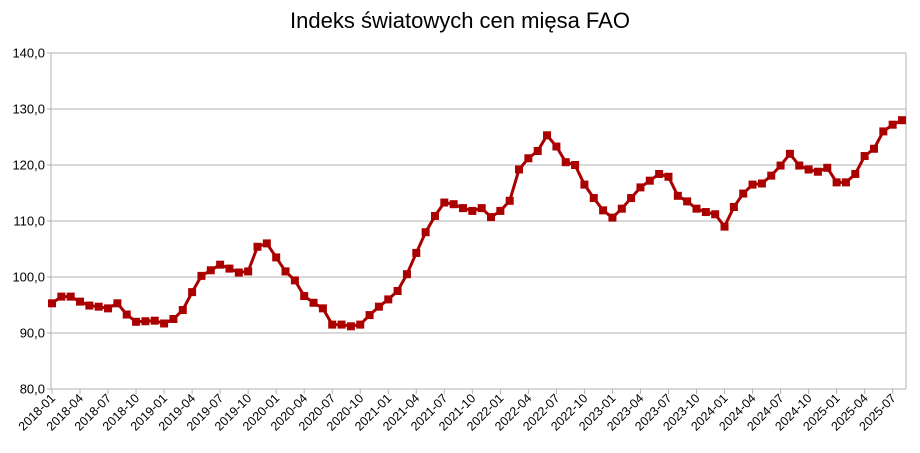 This screenshot has width=920, height=453. What do you see at coordinates (29, 221) in the screenshot?
I see `y-tick-label: 110,0` at bounding box center [29, 221].